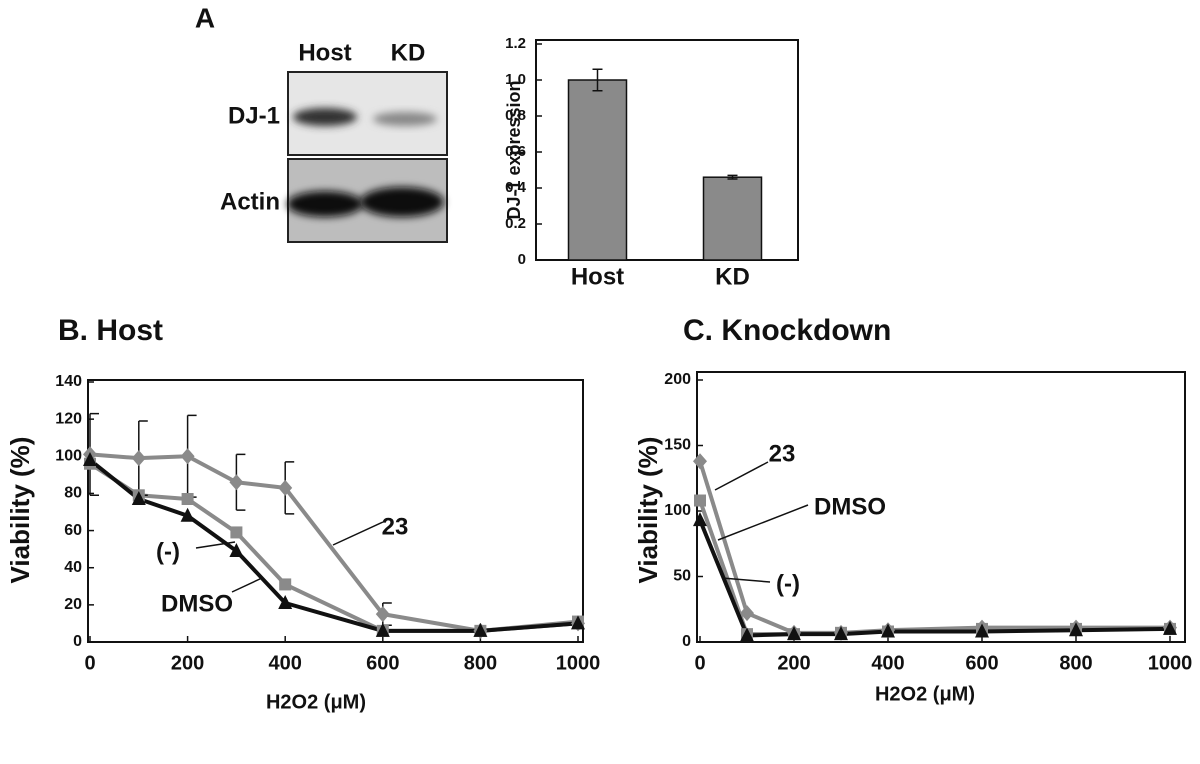  I want to click on y-tick-label: 0.6, so click(515, 151).